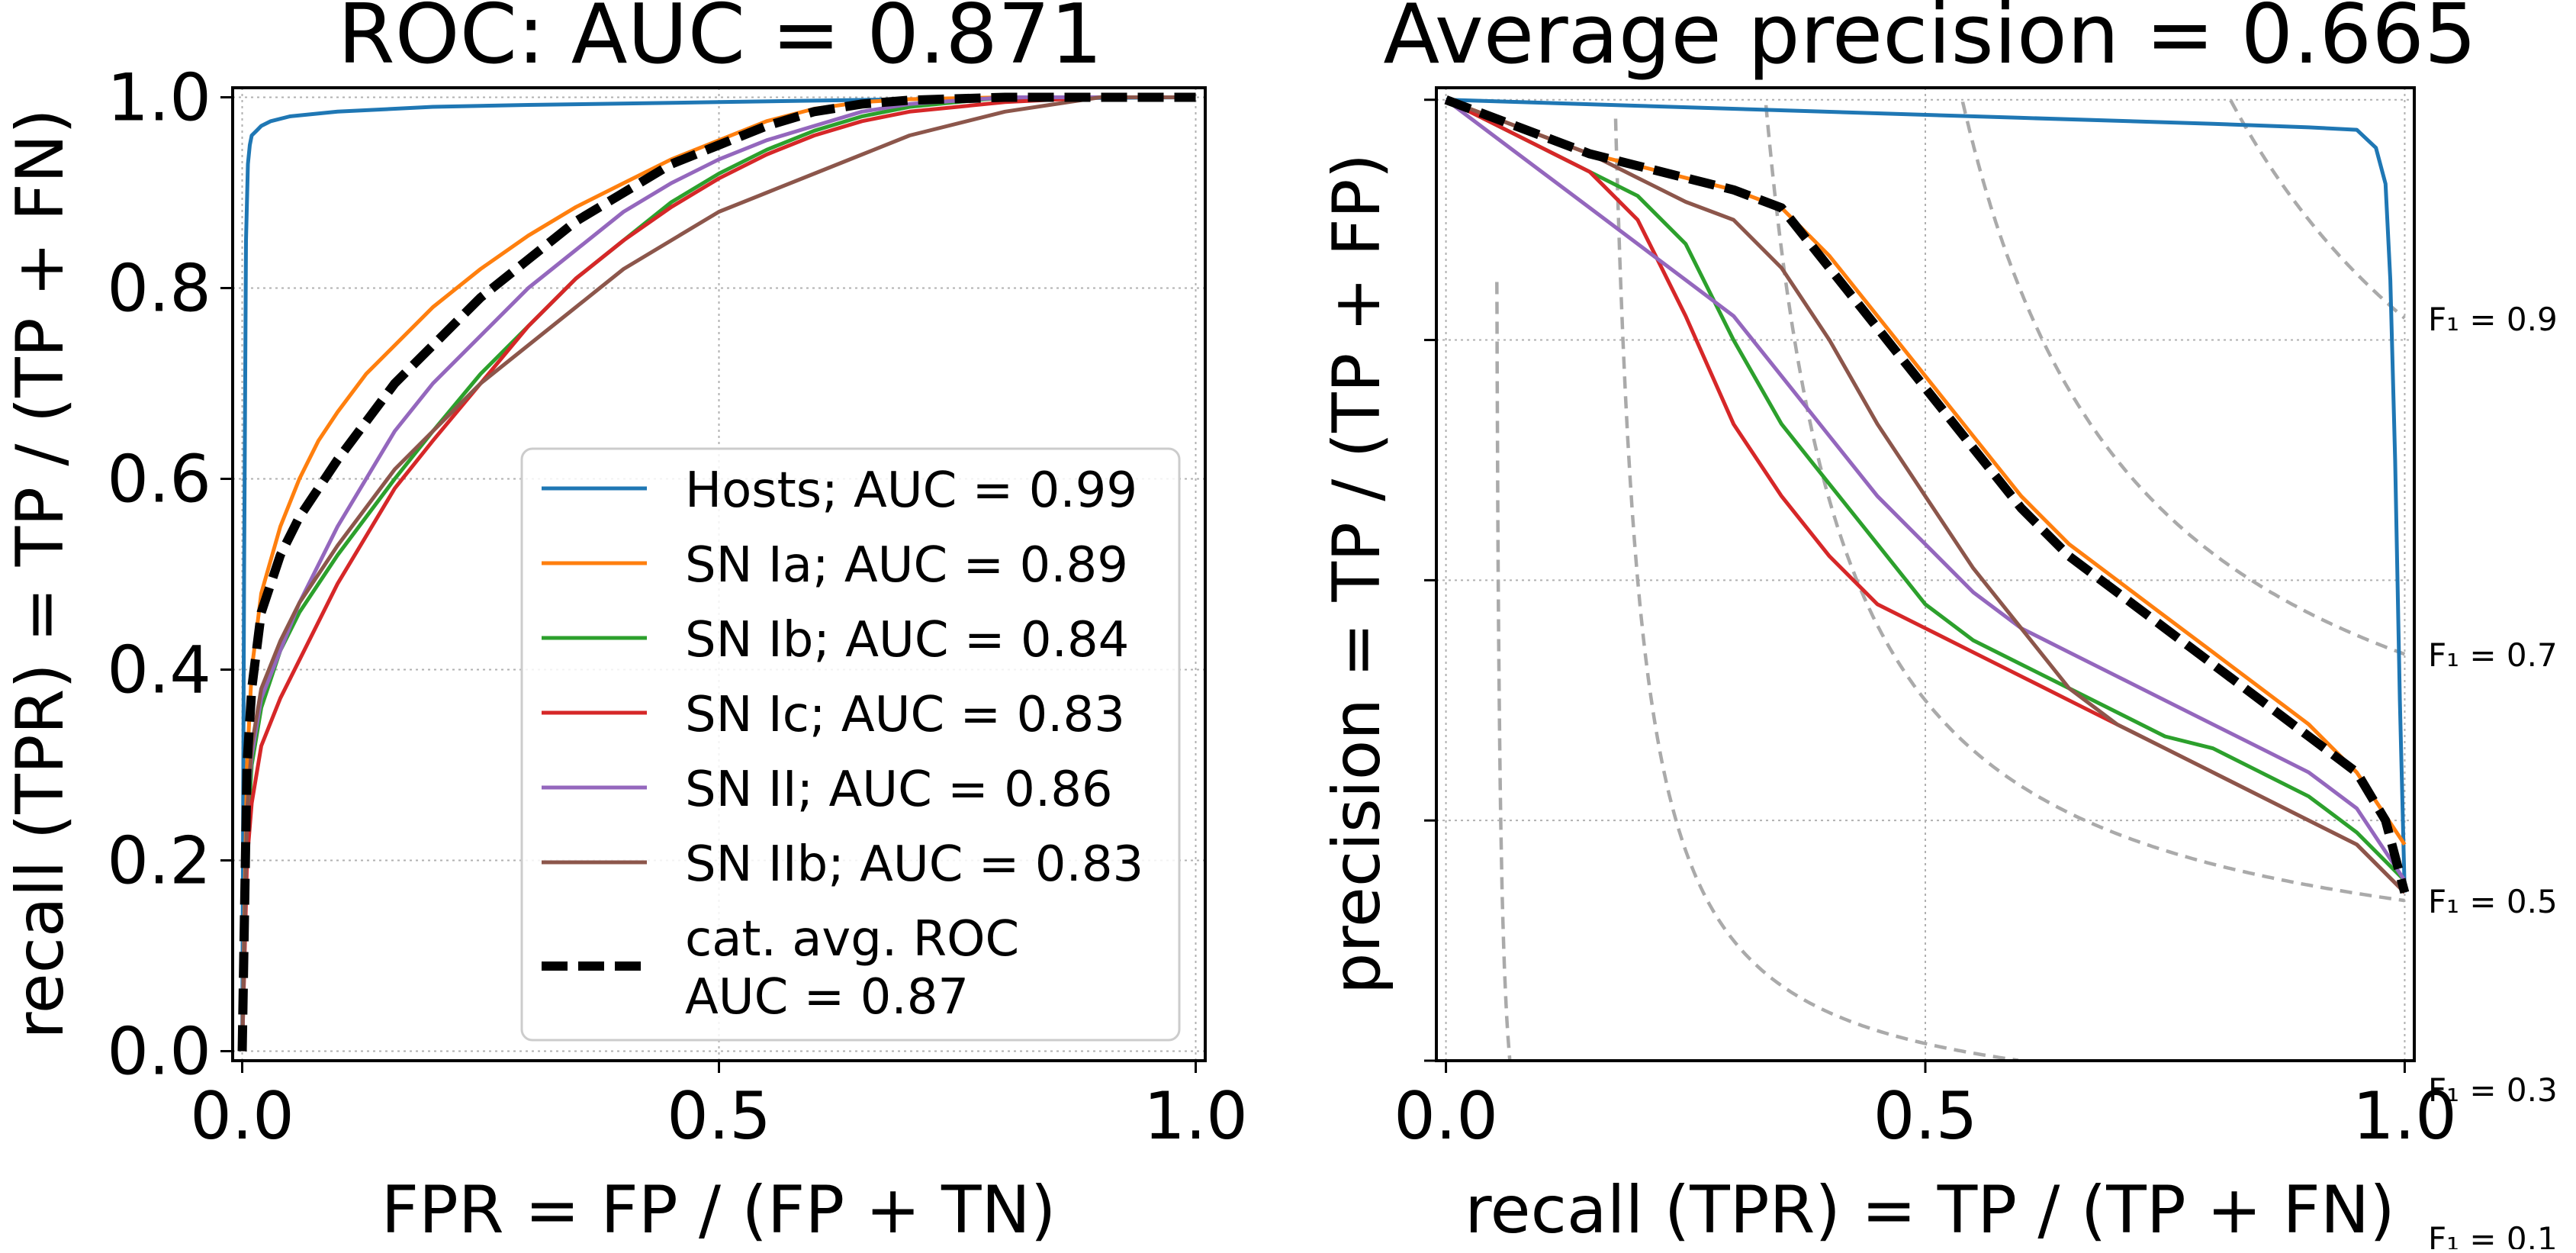  What do you see at coordinates (159, 861) in the screenshot?
I see `y-tick-label: 0.2` at bounding box center [159, 861].